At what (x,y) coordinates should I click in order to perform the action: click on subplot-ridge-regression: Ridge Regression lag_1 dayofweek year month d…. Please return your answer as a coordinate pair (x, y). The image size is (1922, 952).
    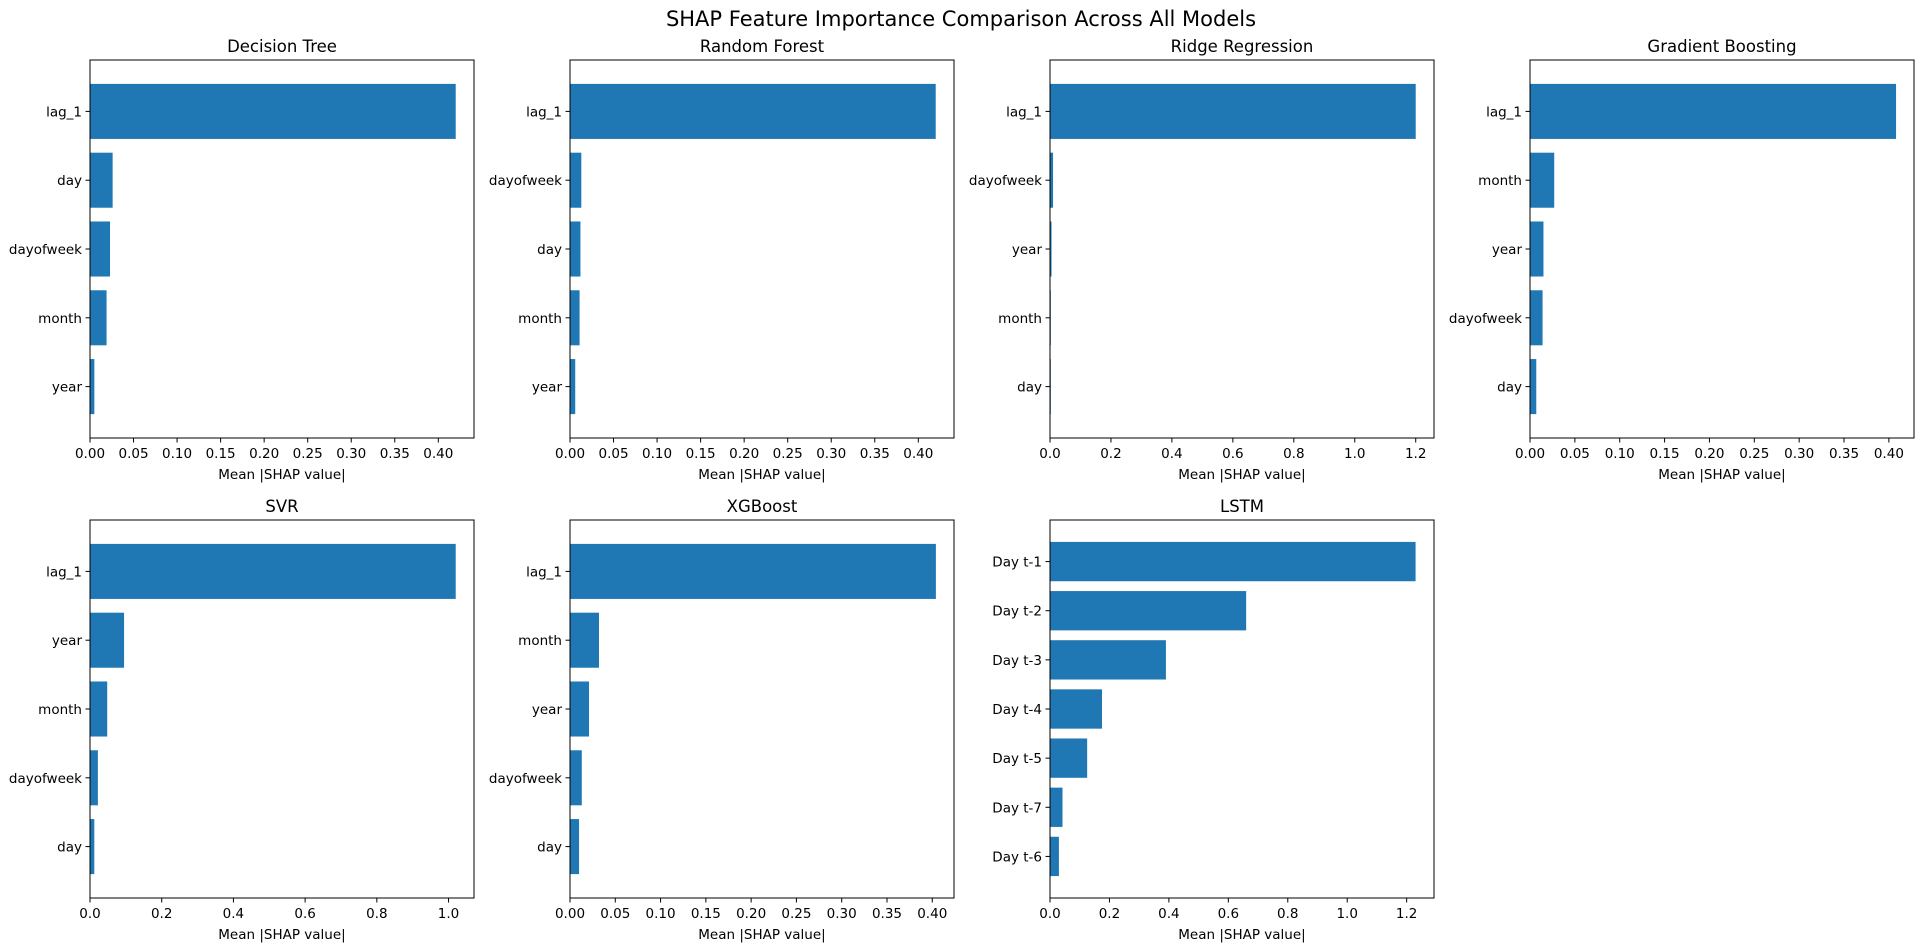
    Looking at the image, I should click on (1202, 260).